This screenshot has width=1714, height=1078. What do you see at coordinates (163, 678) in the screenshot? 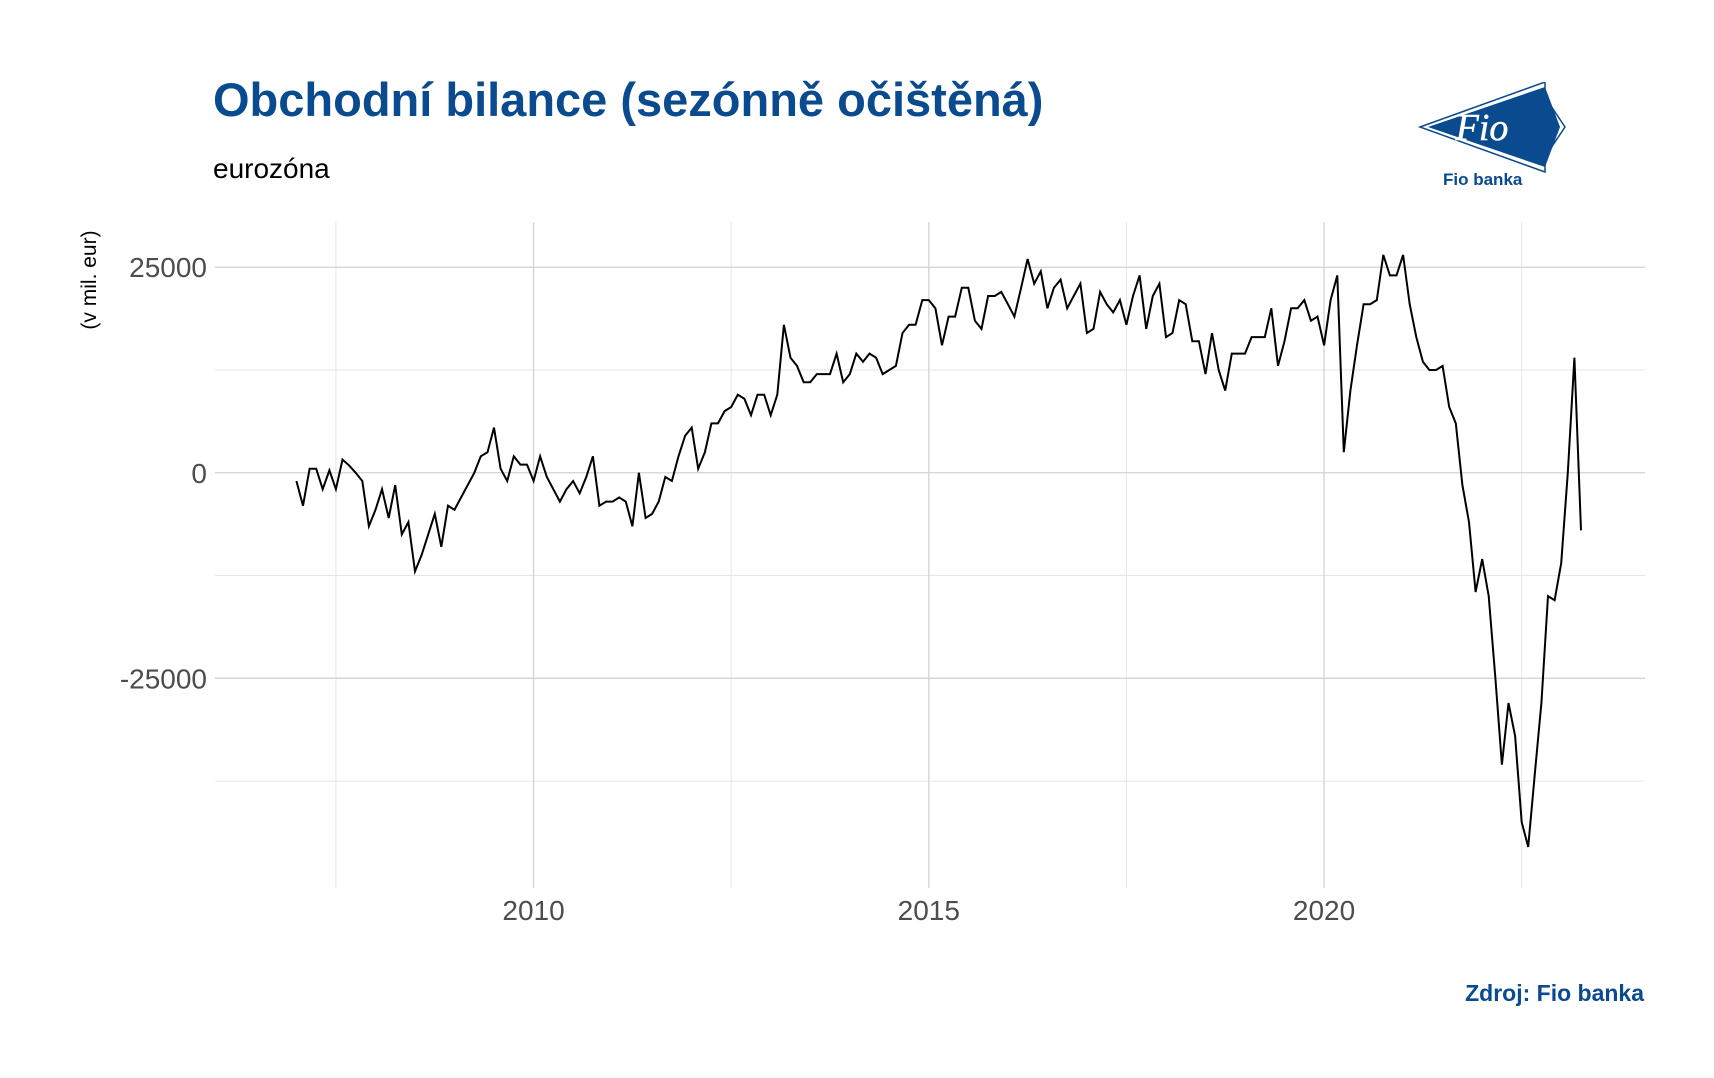
I see `y-tick-label: -25000` at bounding box center [163, 678].